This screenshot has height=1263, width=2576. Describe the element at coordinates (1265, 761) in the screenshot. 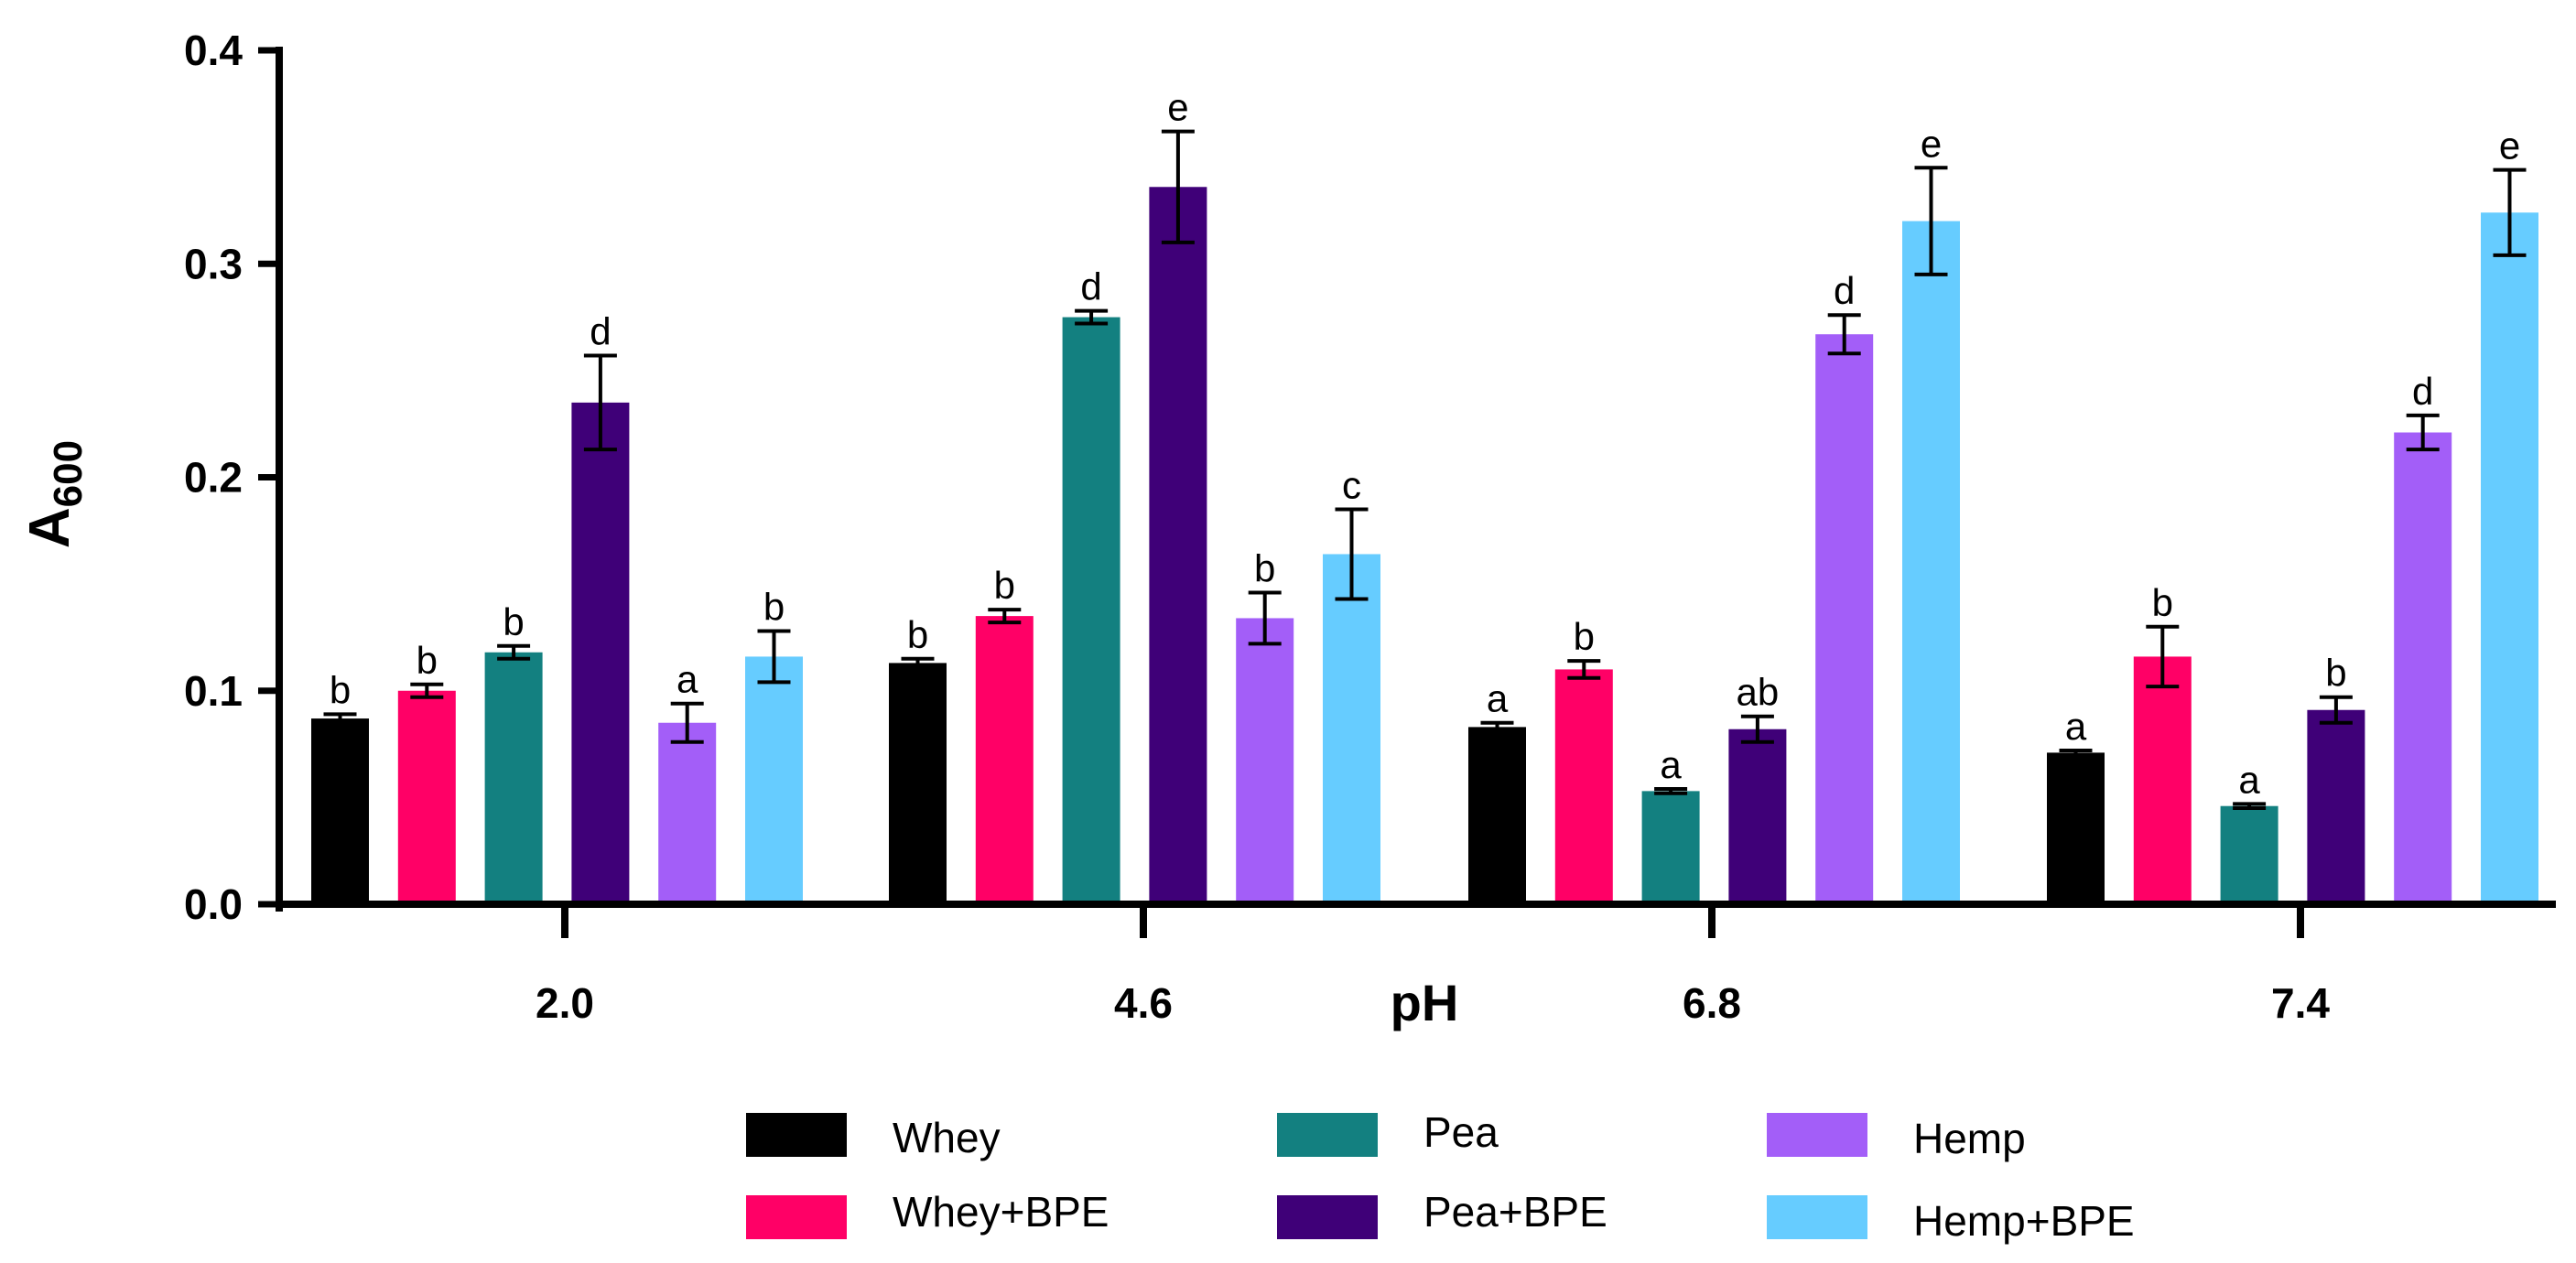

I see `bar-hemp-4.6` at that location.